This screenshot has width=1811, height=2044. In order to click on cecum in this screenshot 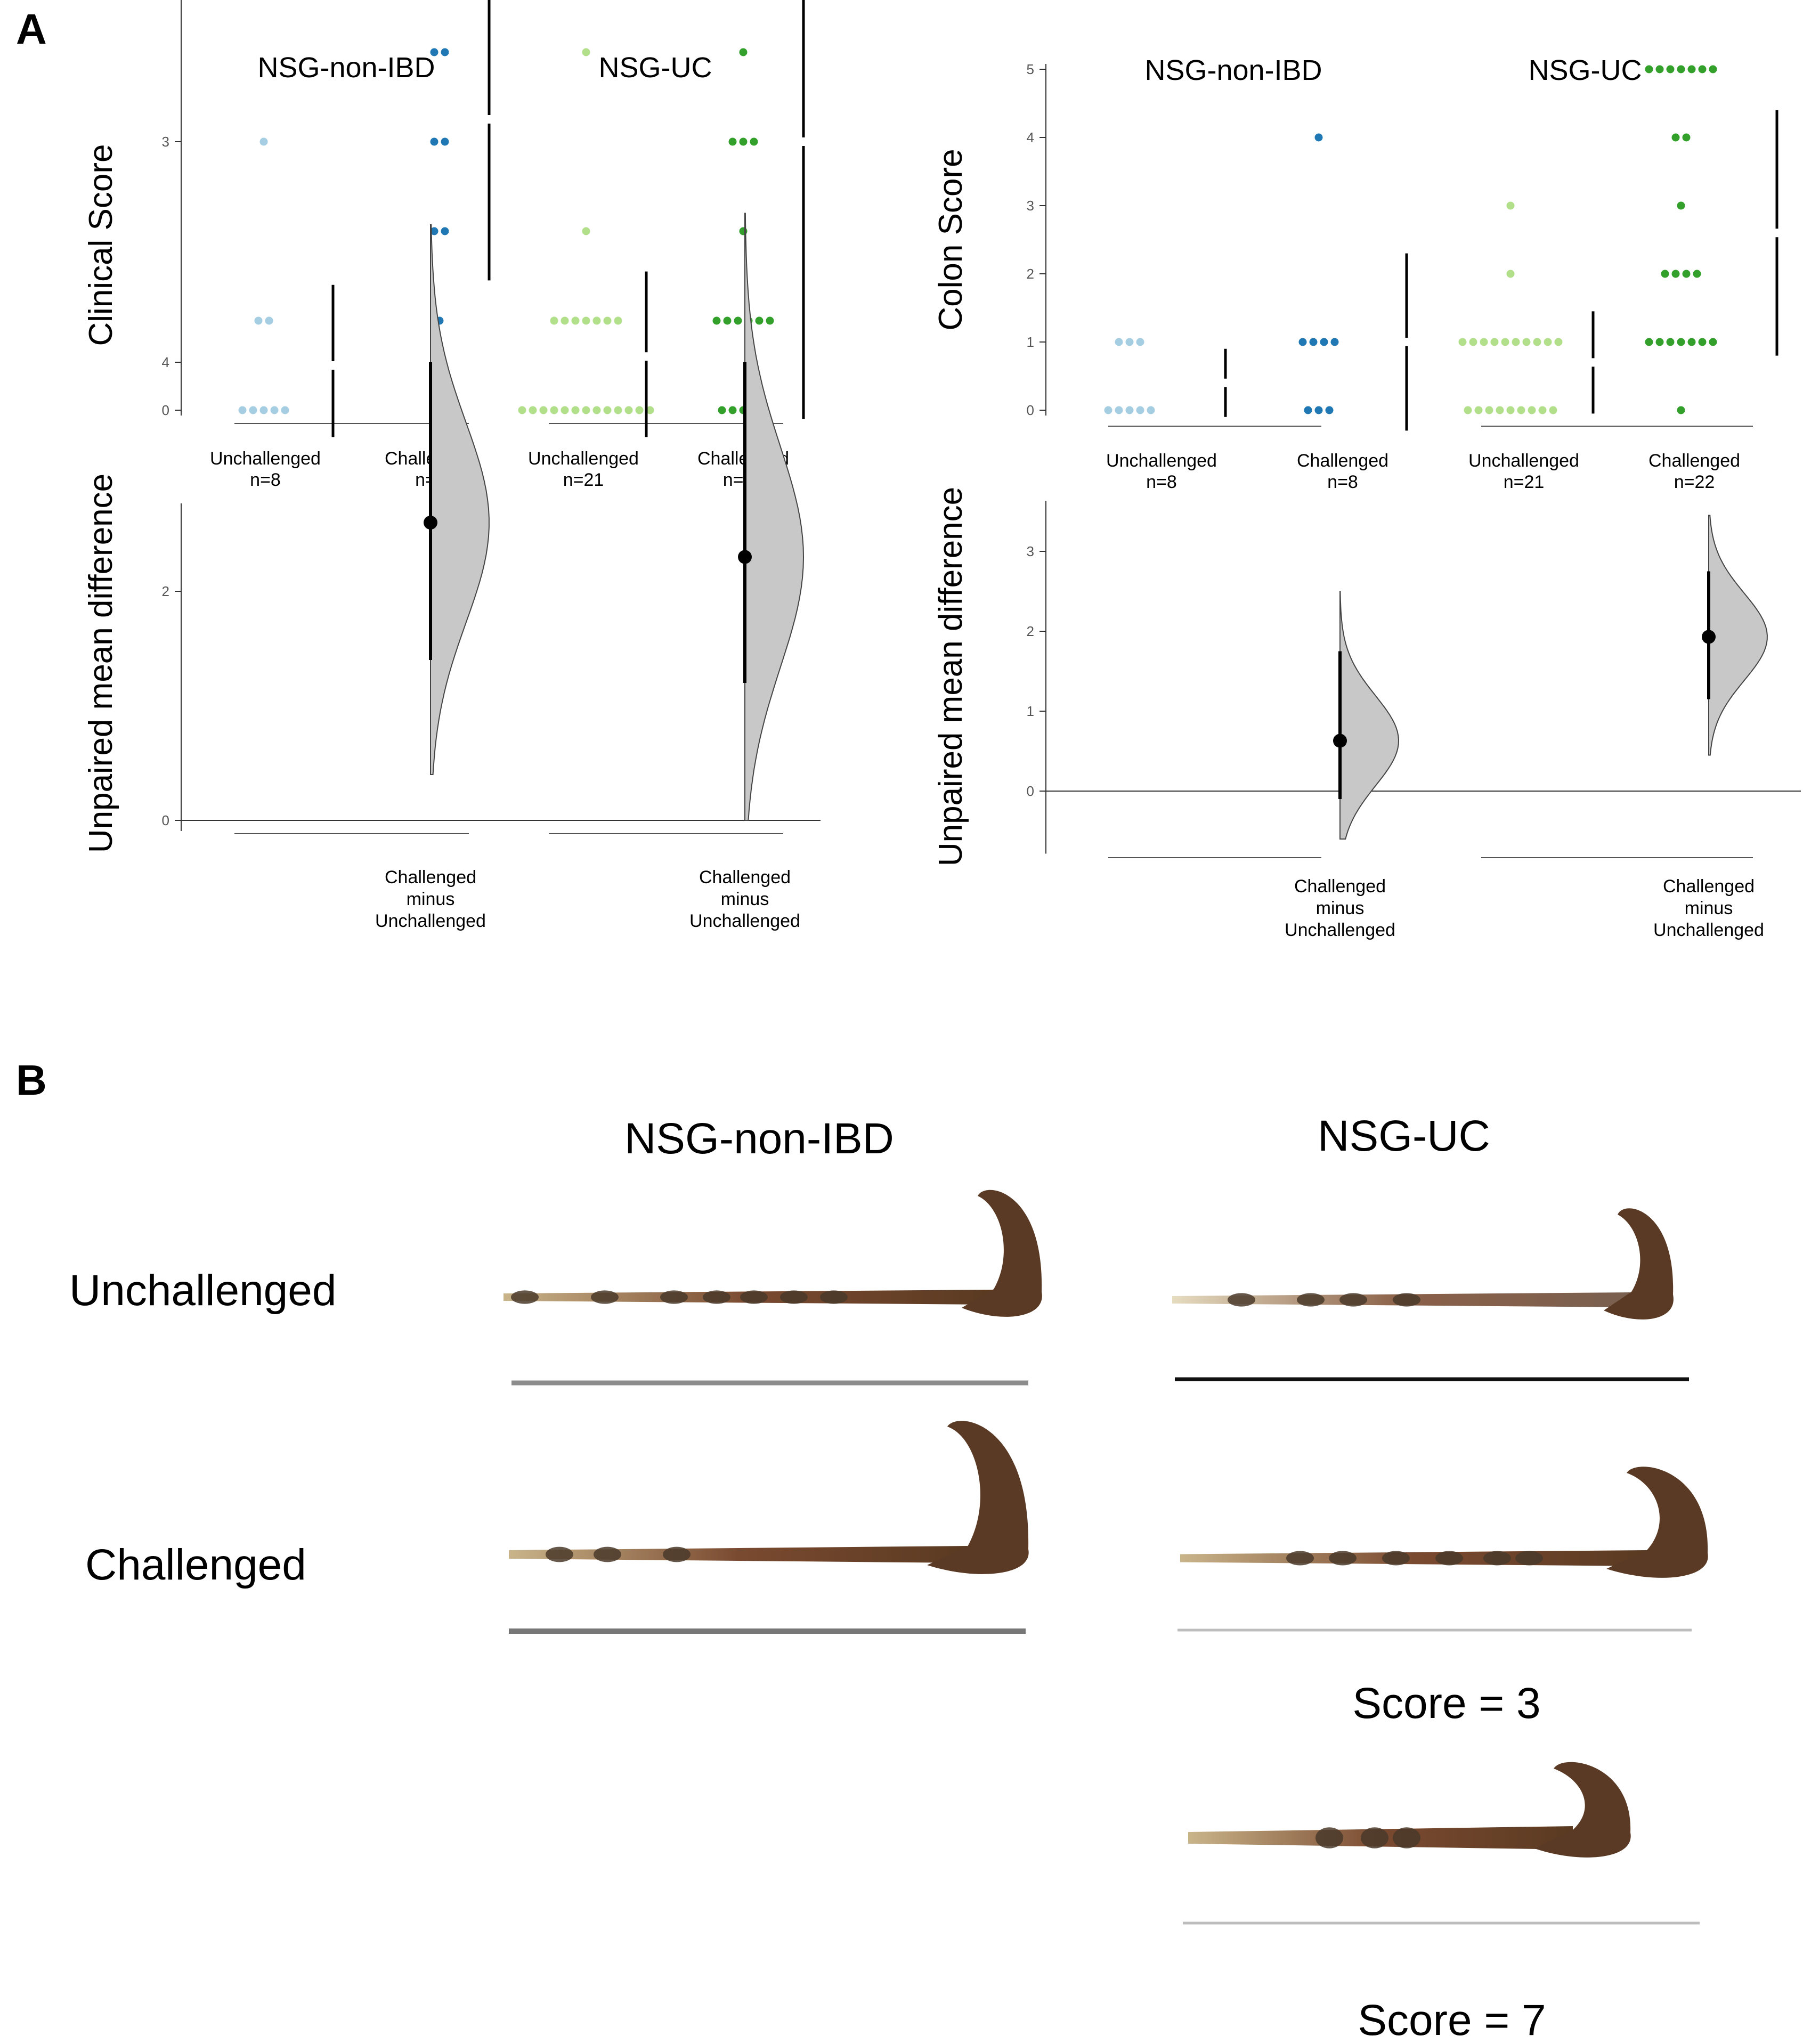, I will do `click(978, 1497)`.